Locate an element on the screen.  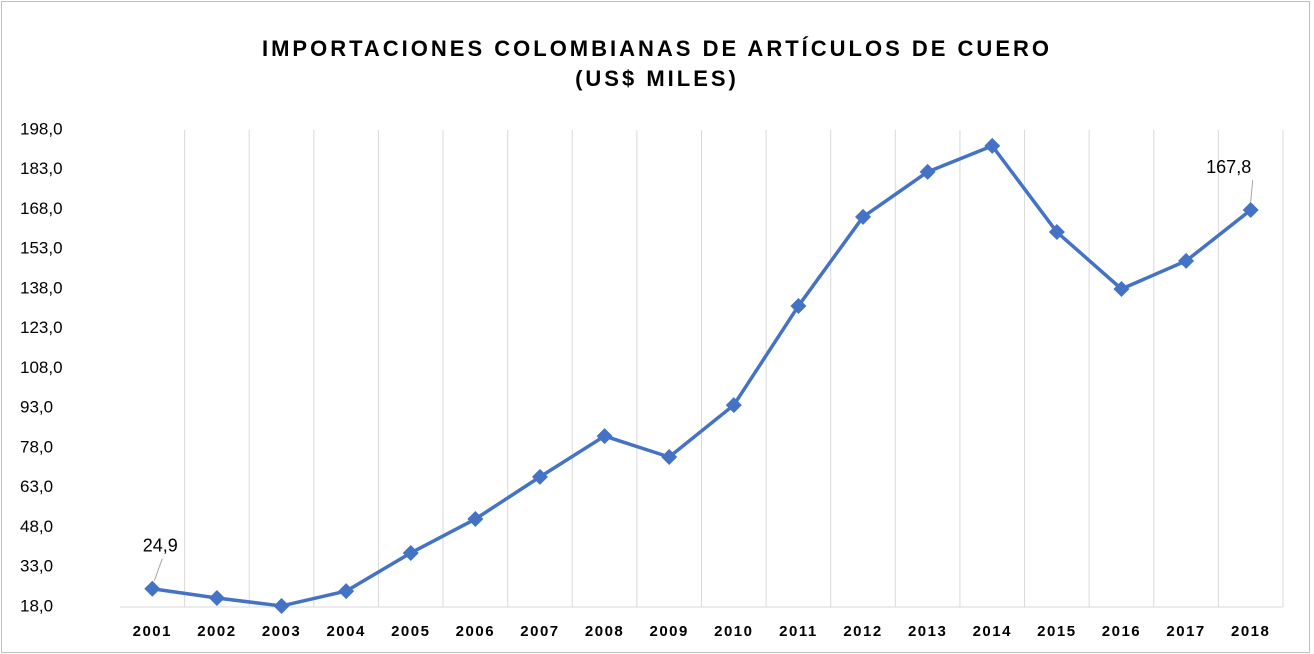
y-tick-label: 18,0 is located at coordinates (36, 605).